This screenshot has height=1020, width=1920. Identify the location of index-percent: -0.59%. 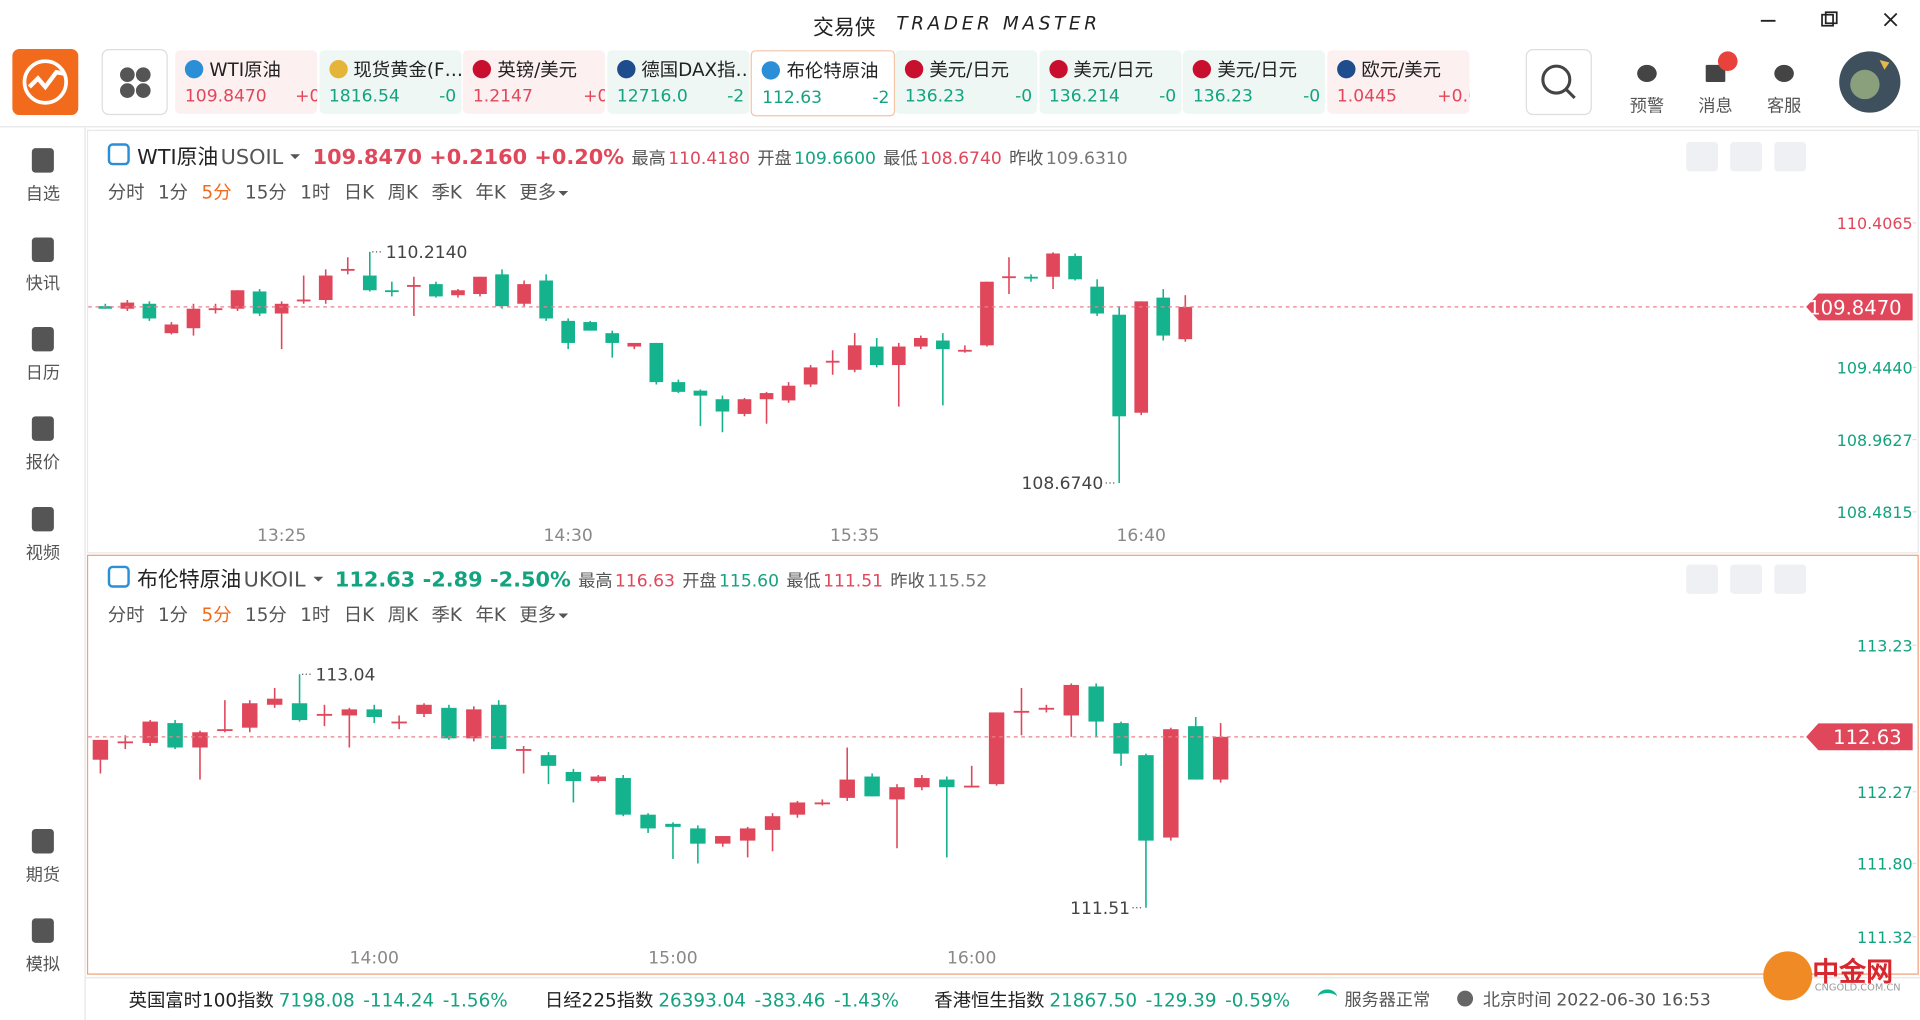
(1258, 1000).